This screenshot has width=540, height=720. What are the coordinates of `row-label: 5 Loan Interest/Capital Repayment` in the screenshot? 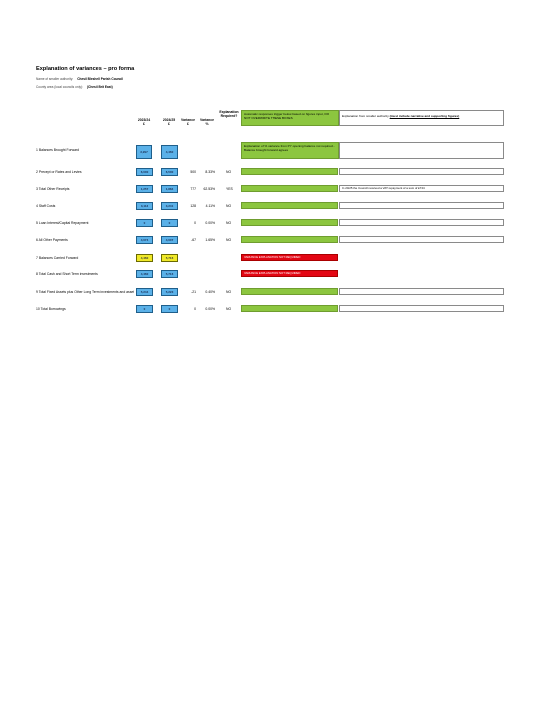 It's located at (62, 223).